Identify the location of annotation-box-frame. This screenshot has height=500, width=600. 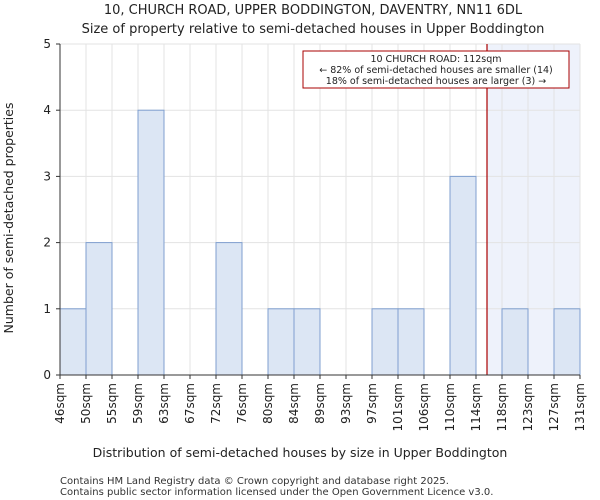
(436, 69).